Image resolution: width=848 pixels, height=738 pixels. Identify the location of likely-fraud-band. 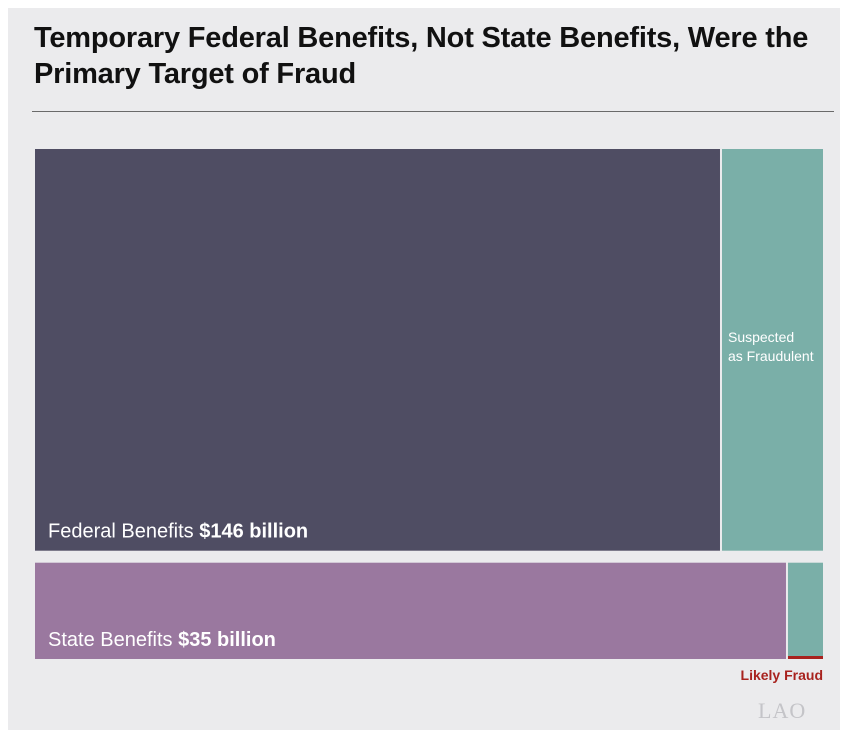
(805, 657).